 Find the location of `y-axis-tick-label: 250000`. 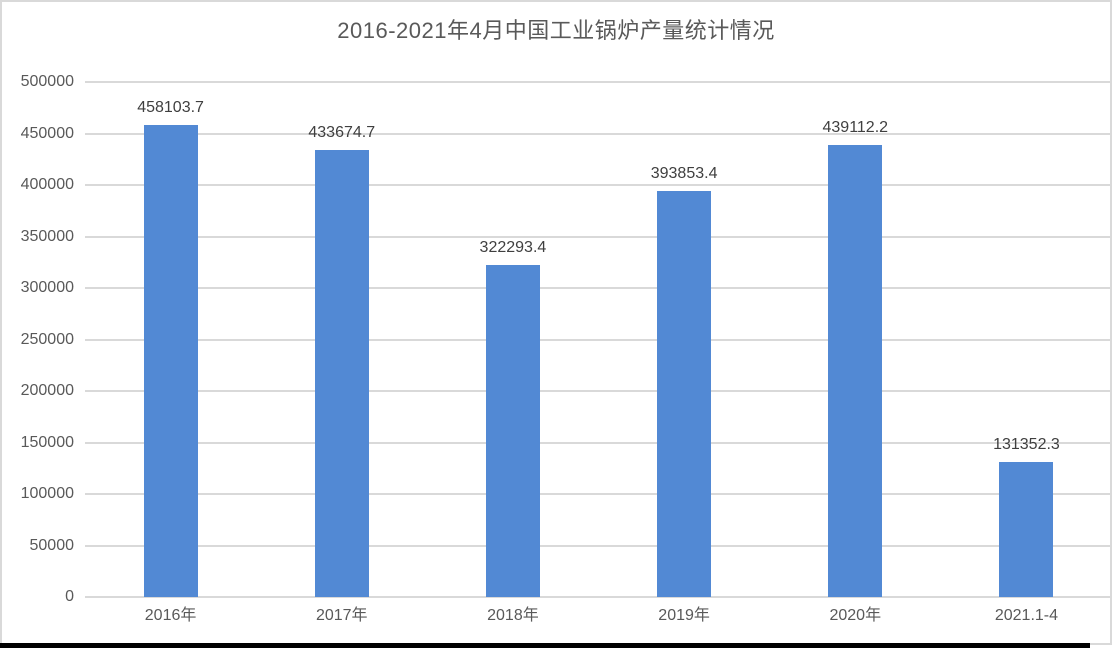

y-axis-tick-label: 250000 is located at coordinates (47, 339).